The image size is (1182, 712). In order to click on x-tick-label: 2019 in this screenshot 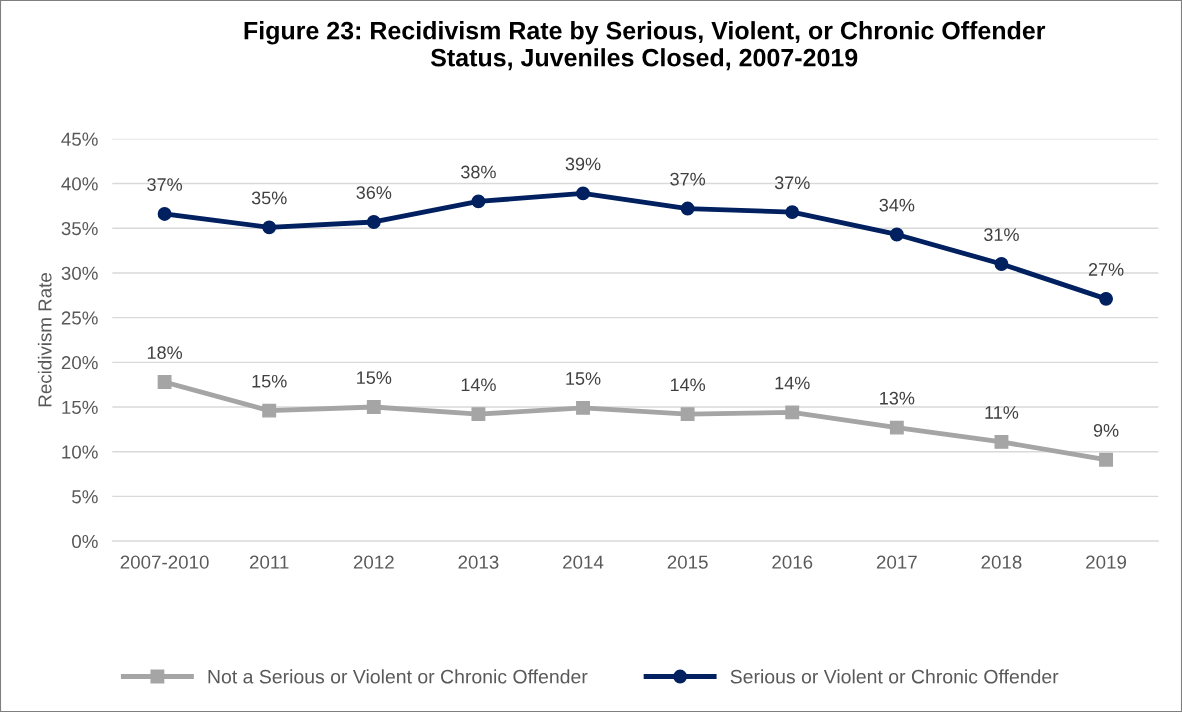, I will do `click(1106, 562)`.